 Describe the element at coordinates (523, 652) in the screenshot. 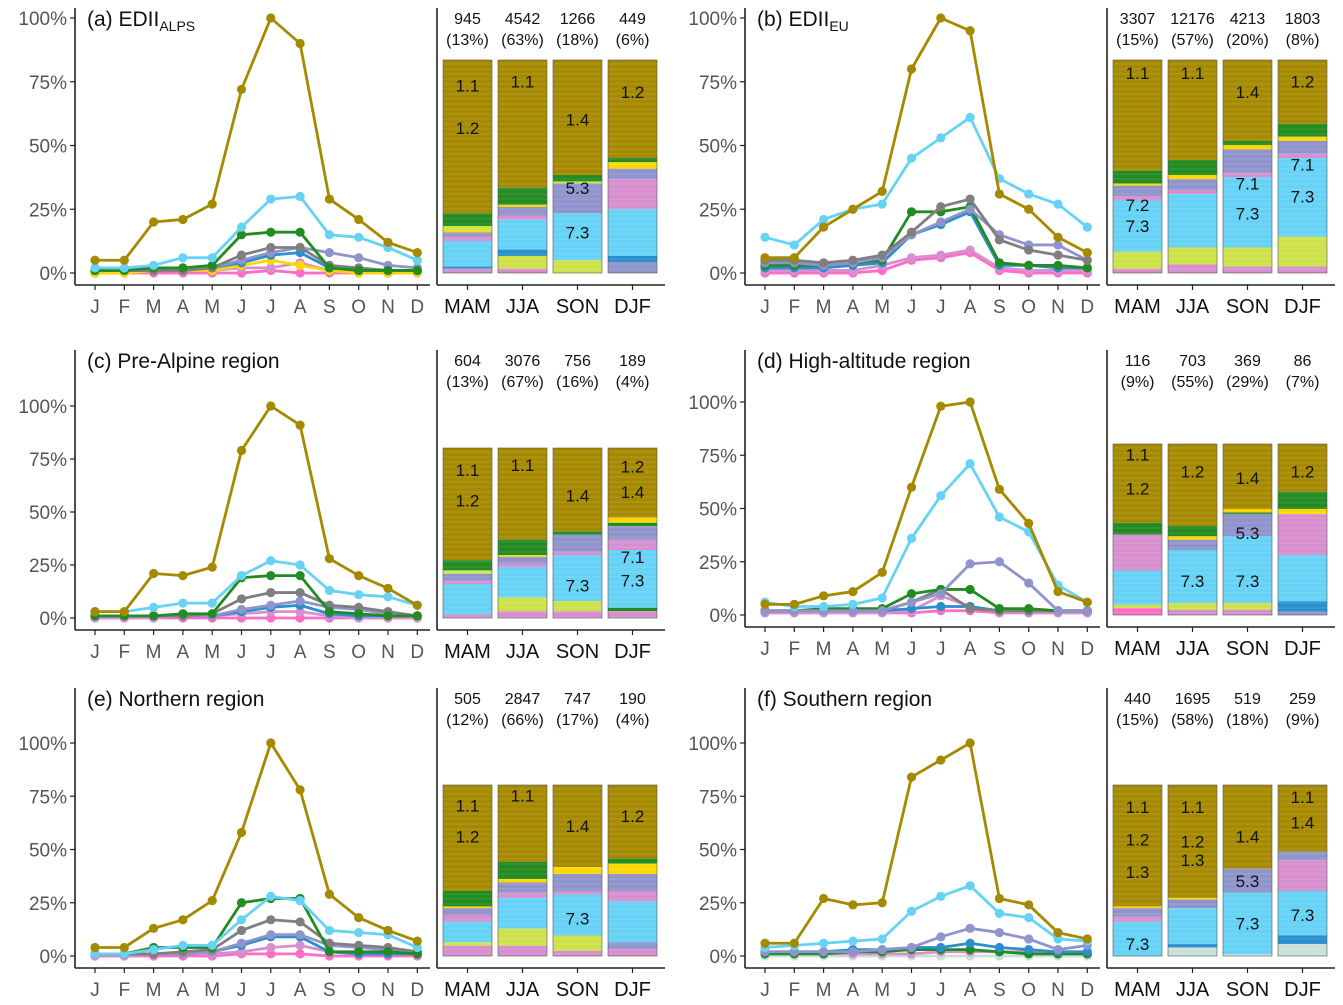

I see `bar-category-label: JJA` at that location.